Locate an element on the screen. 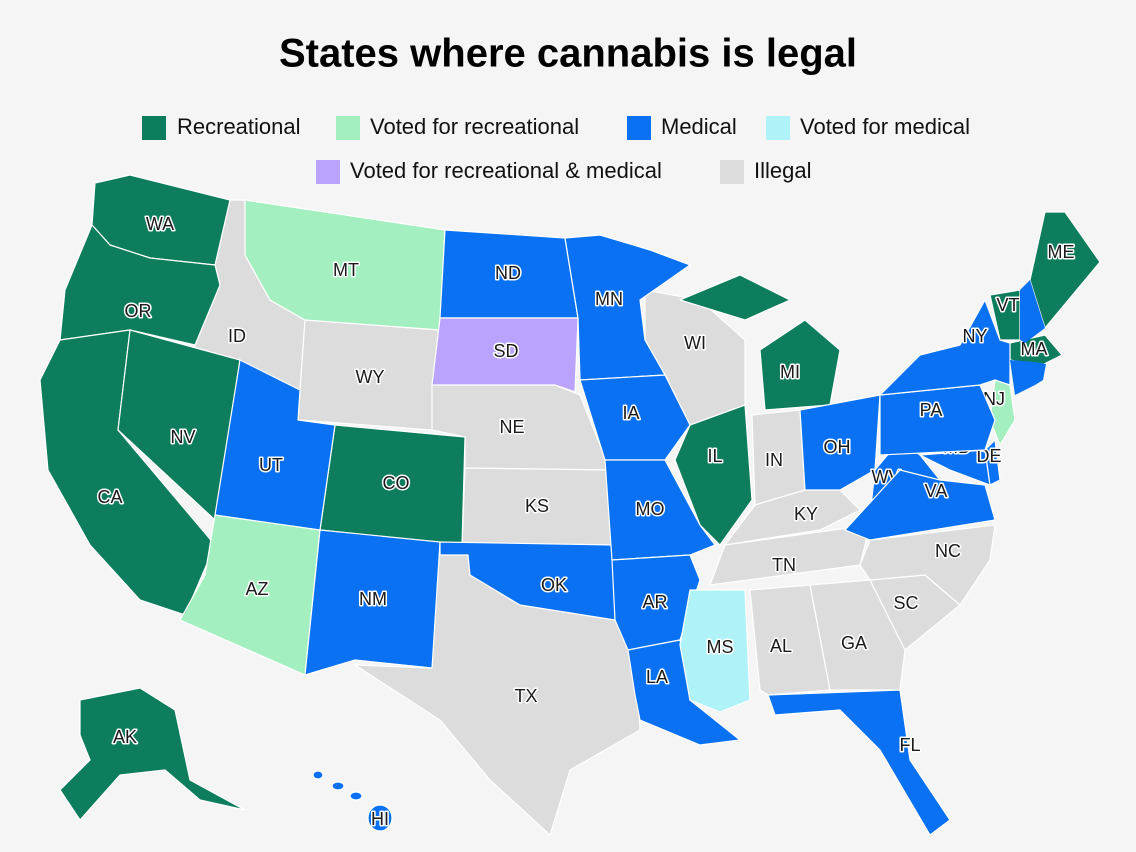  state-label: TX is located at coordinates (525, 696).